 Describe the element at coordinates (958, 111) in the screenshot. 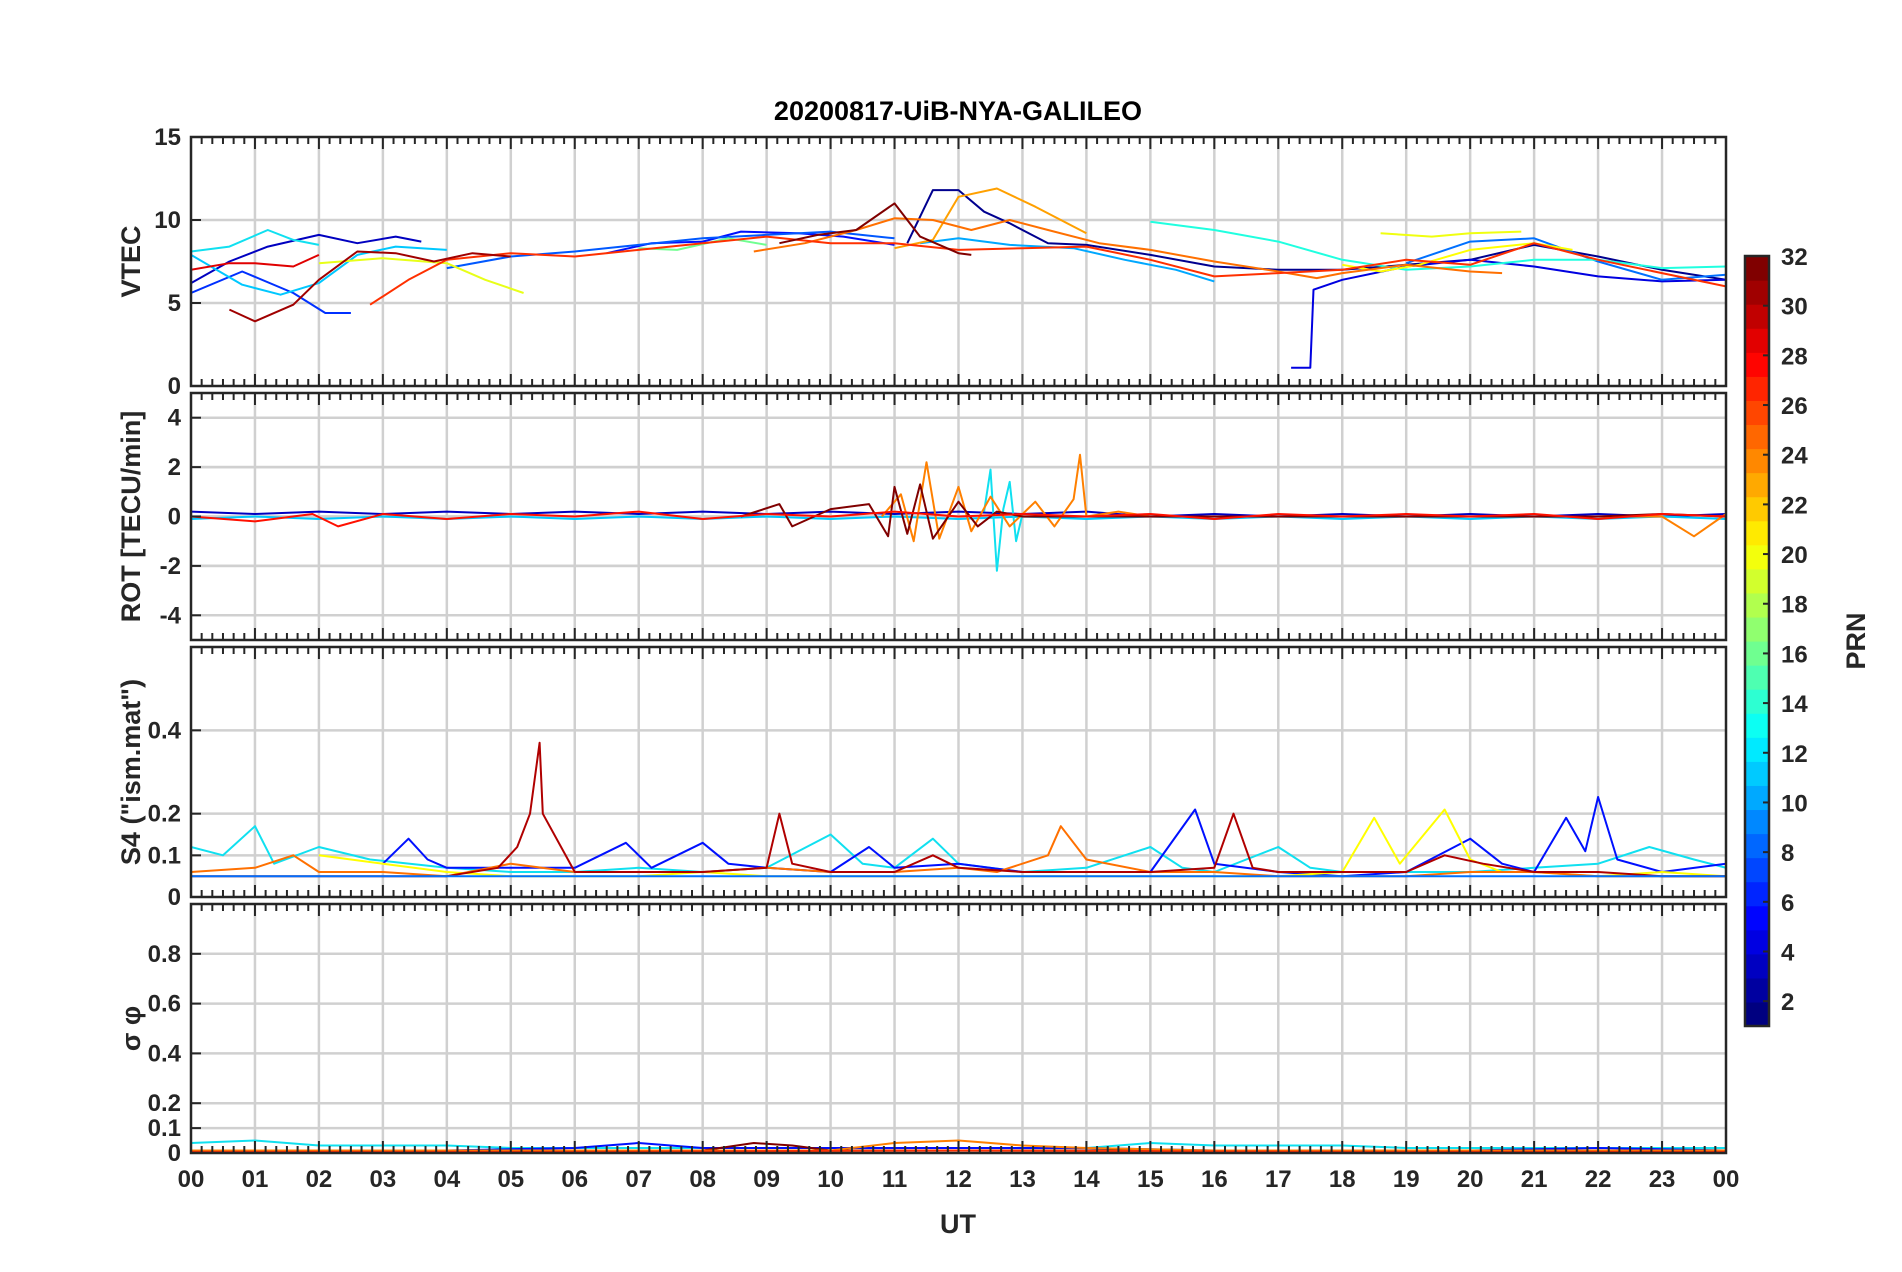

I see `chart-title: 20200817-UiB-NYA-GALILEO` at that location.